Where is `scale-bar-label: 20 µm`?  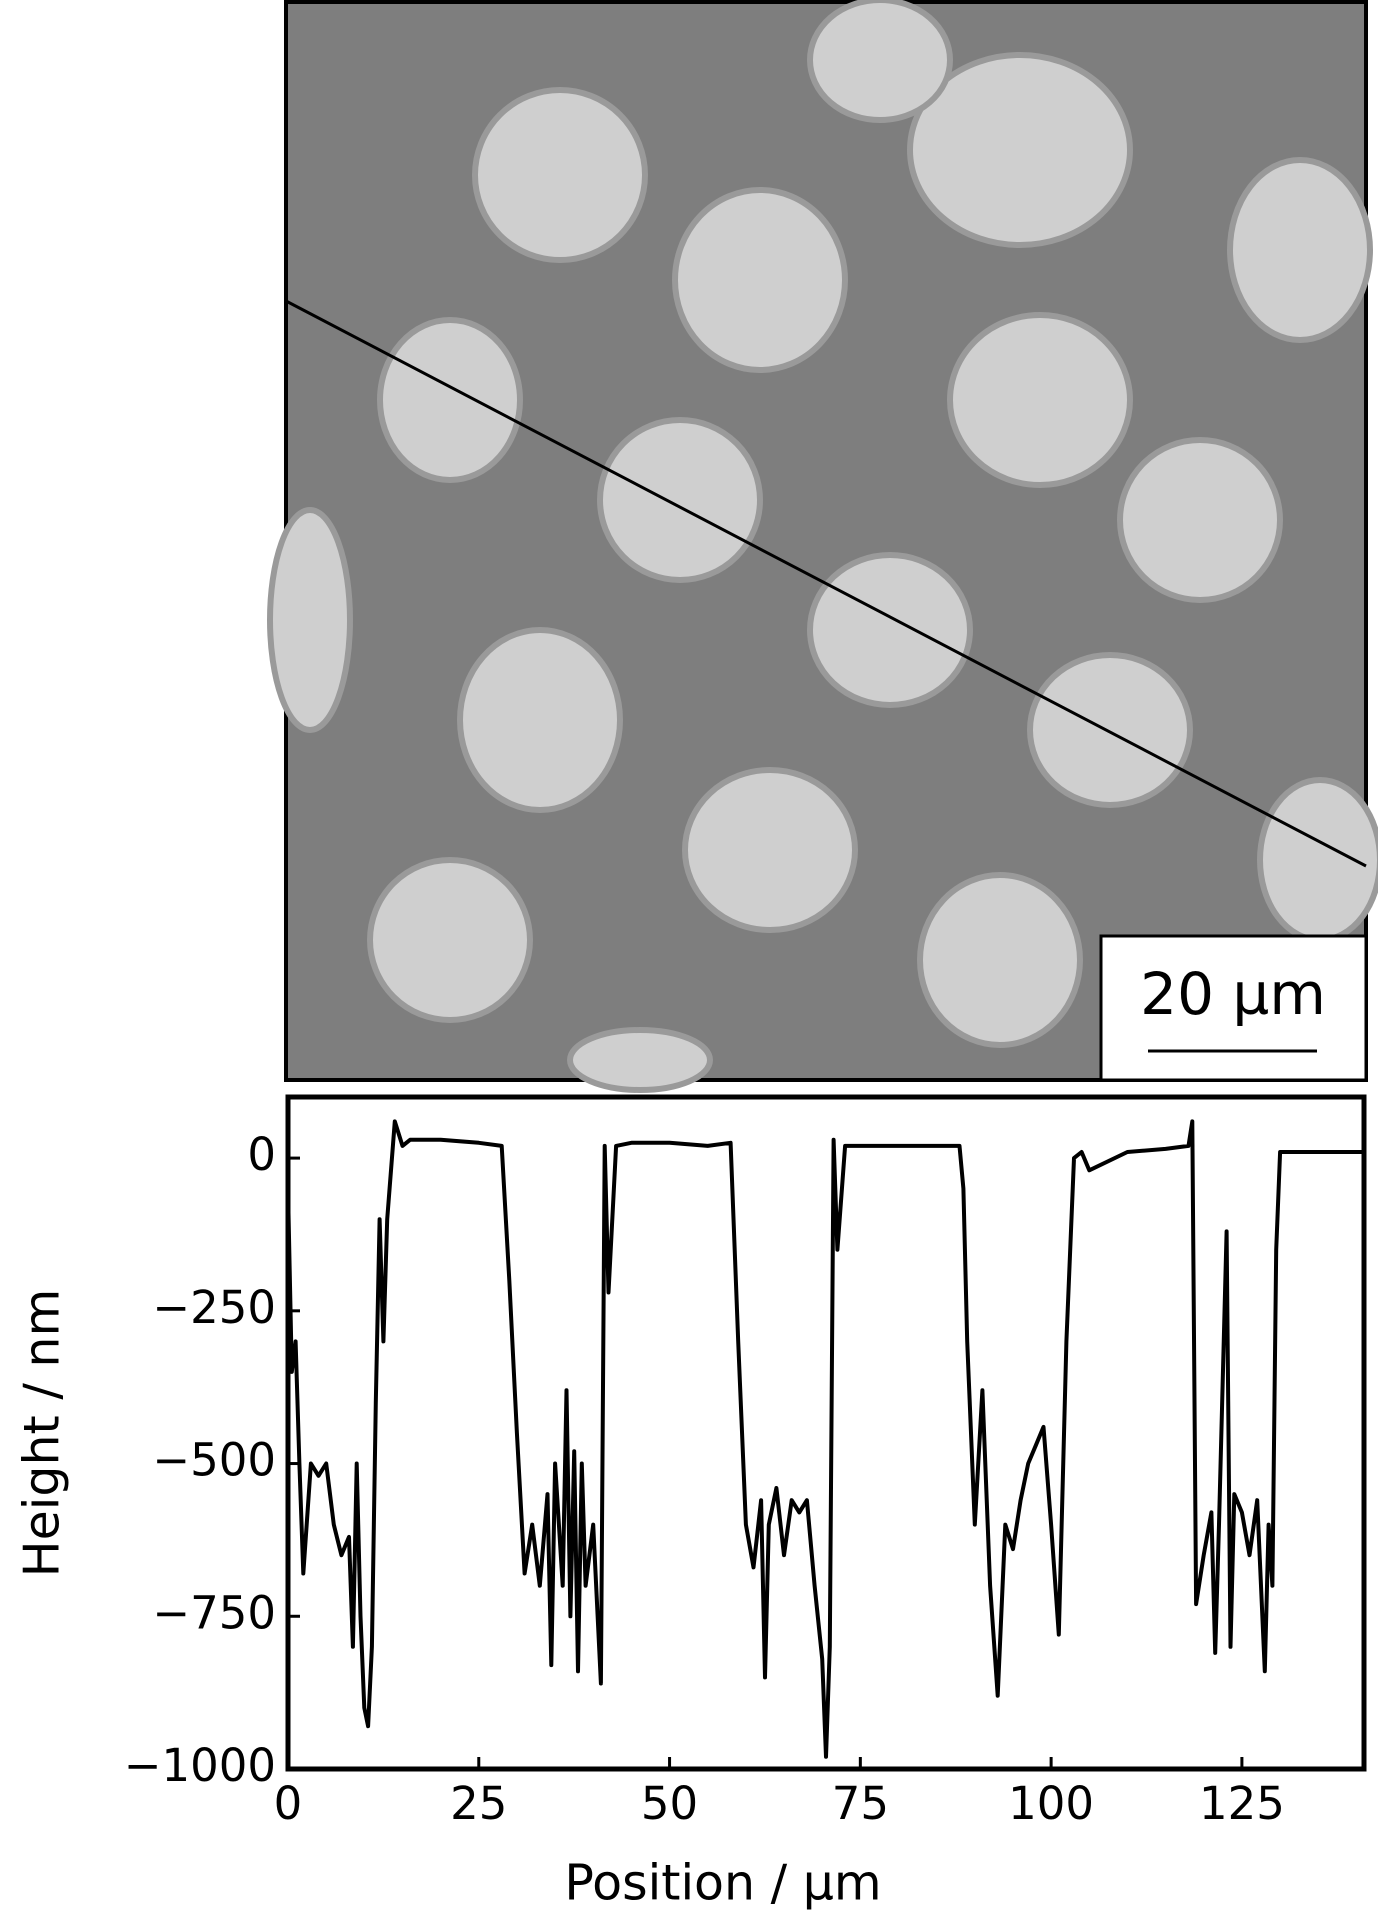
scale-bar-label: 20 µm is located at coordinates (1233, 994).